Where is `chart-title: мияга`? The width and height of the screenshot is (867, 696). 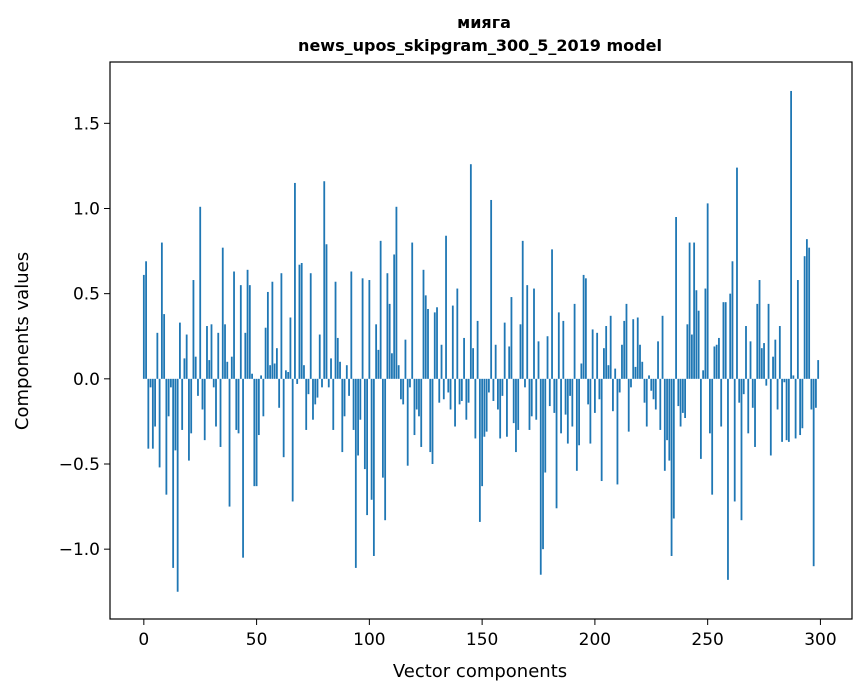
chart-title: мияга is located at coordinates (484, 22).